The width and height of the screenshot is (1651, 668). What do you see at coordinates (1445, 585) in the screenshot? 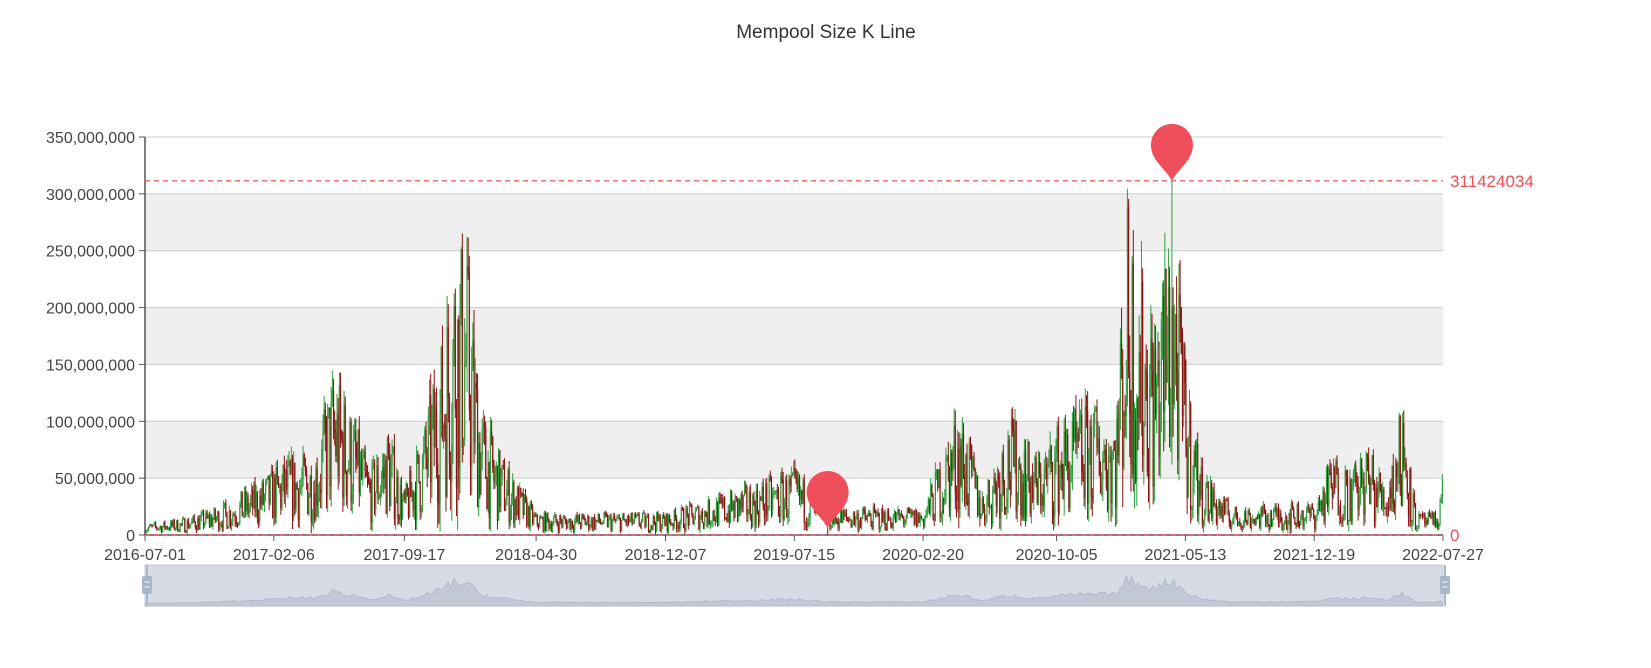
I see `zoom-handle-right` at bounding box center [1445, 585].